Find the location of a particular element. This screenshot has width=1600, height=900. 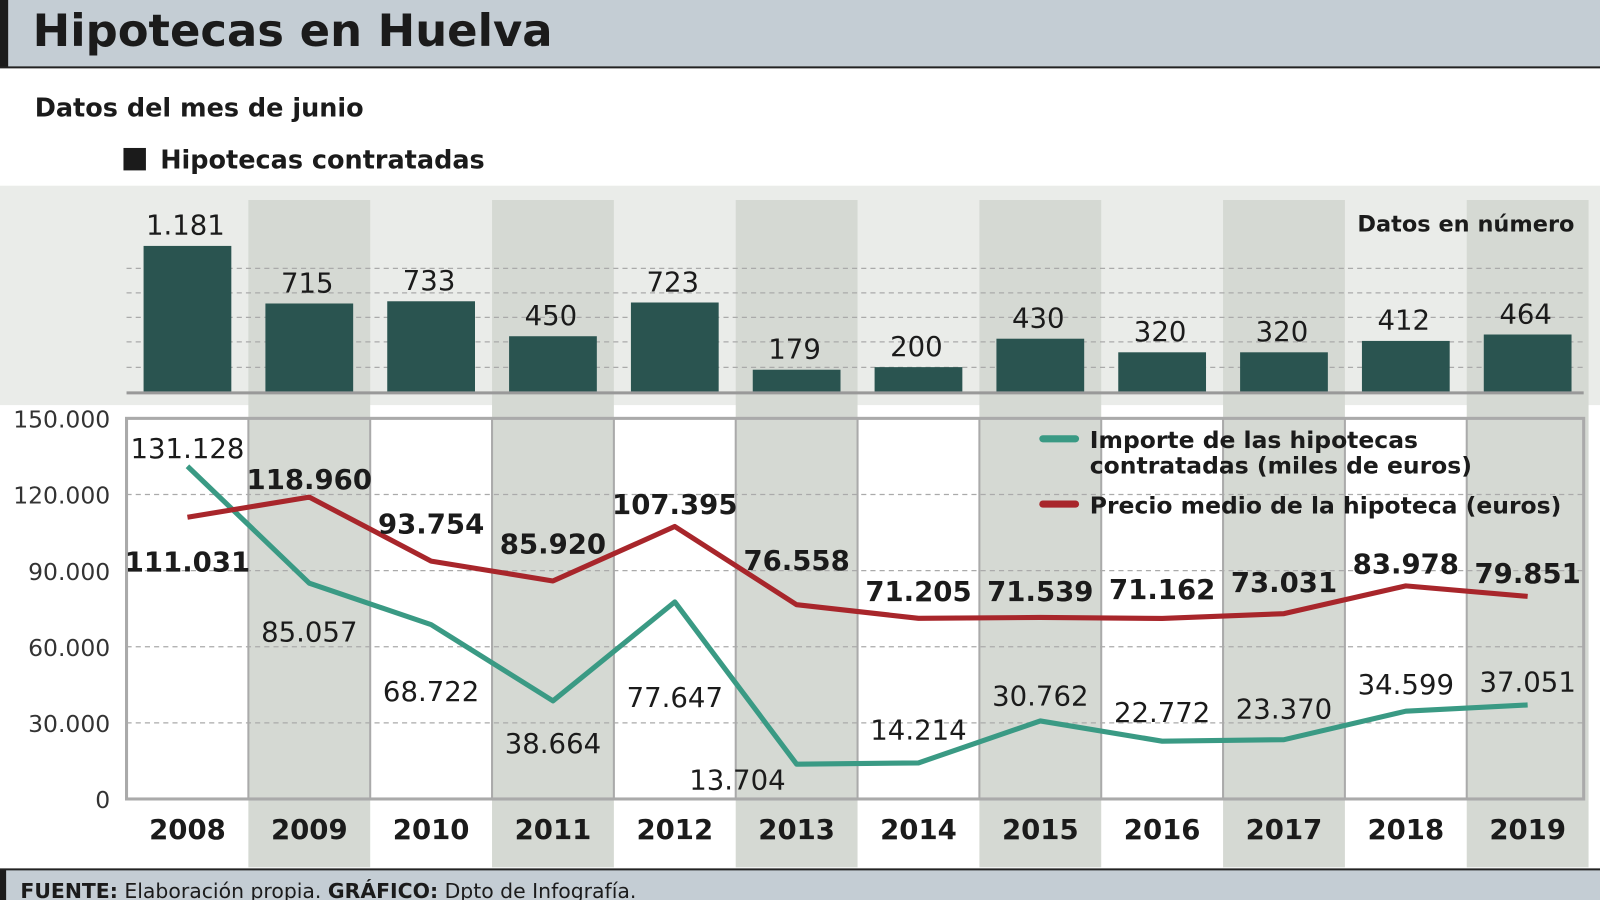

x-tick-label: 2018 is located at coordinates (1405, 830).